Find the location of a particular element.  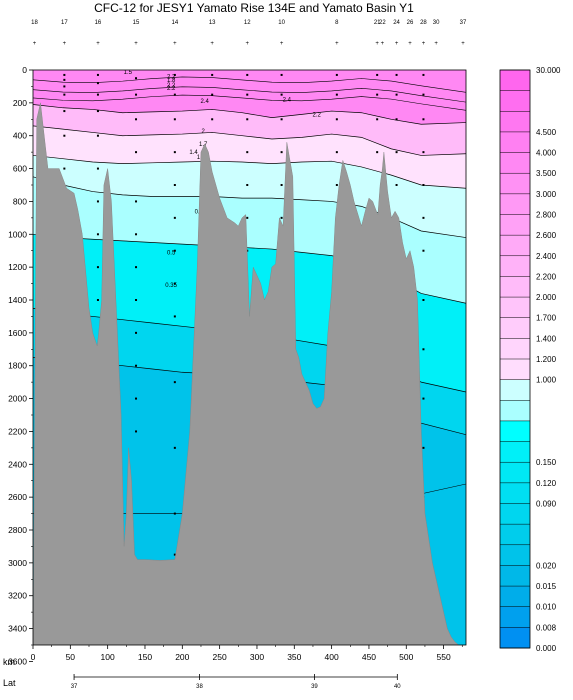

y-tick-label: 2800 is located at coordinates (17, 530).